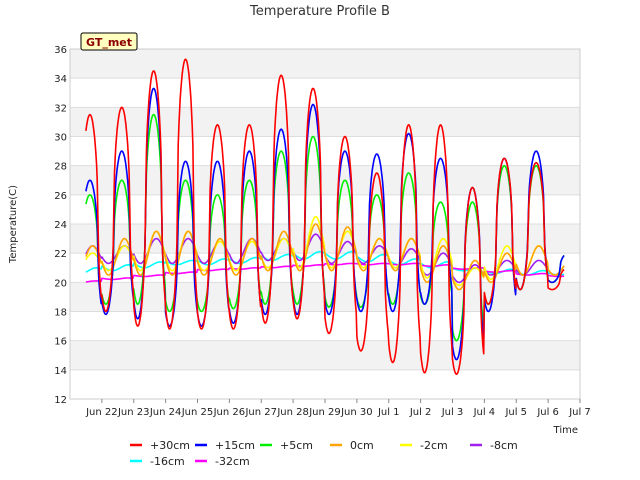 The height and width of the screenshot is (480, 640). What do you see at coordinates (579, 412) in the screenshot?
I see `x-tick-label: Jul 7` at bounding box center [579, 412].